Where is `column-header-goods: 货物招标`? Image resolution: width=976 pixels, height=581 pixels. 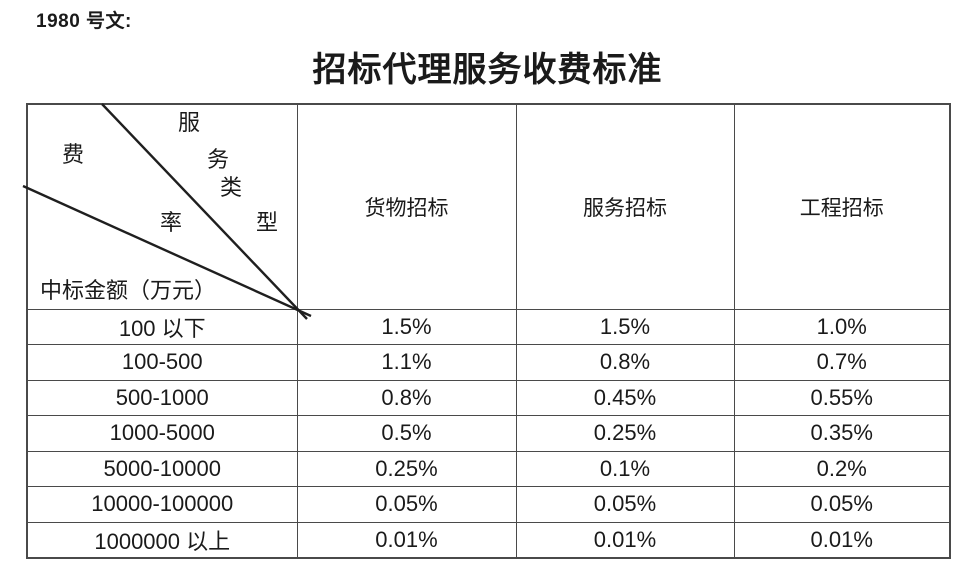 column-header-goods: 货物招标 is located at coordinates (406, 206).